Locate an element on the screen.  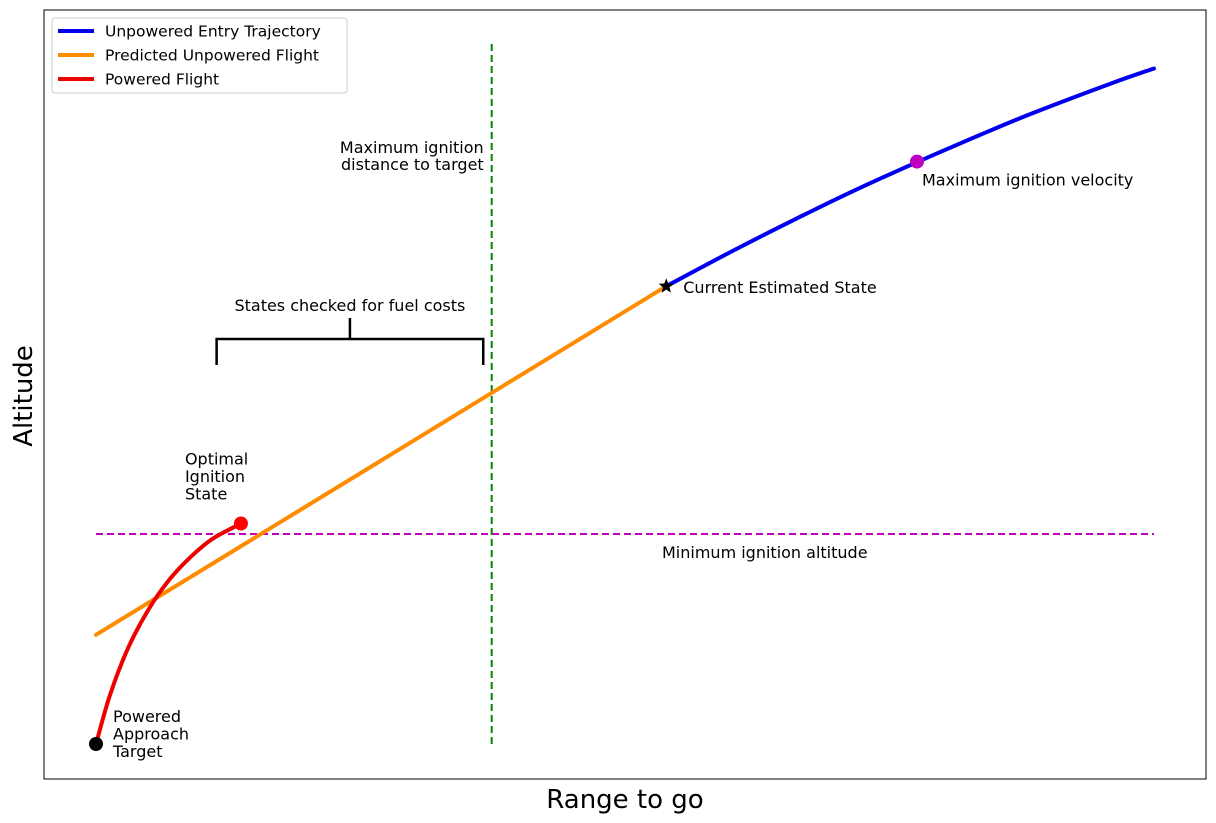
y-axis-label: Altitude is located at coordinates (24, 396).